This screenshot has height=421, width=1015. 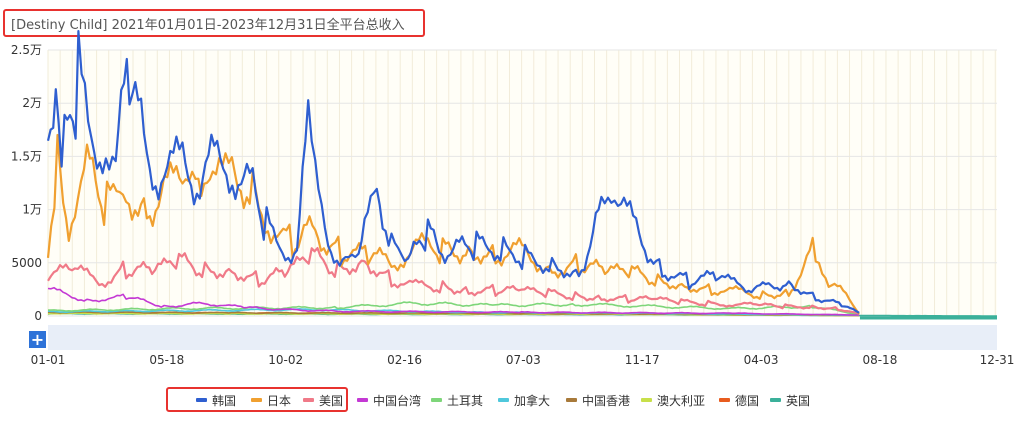 I want to click on legend-item: 澳大利亚, so click(x=673, y=400).